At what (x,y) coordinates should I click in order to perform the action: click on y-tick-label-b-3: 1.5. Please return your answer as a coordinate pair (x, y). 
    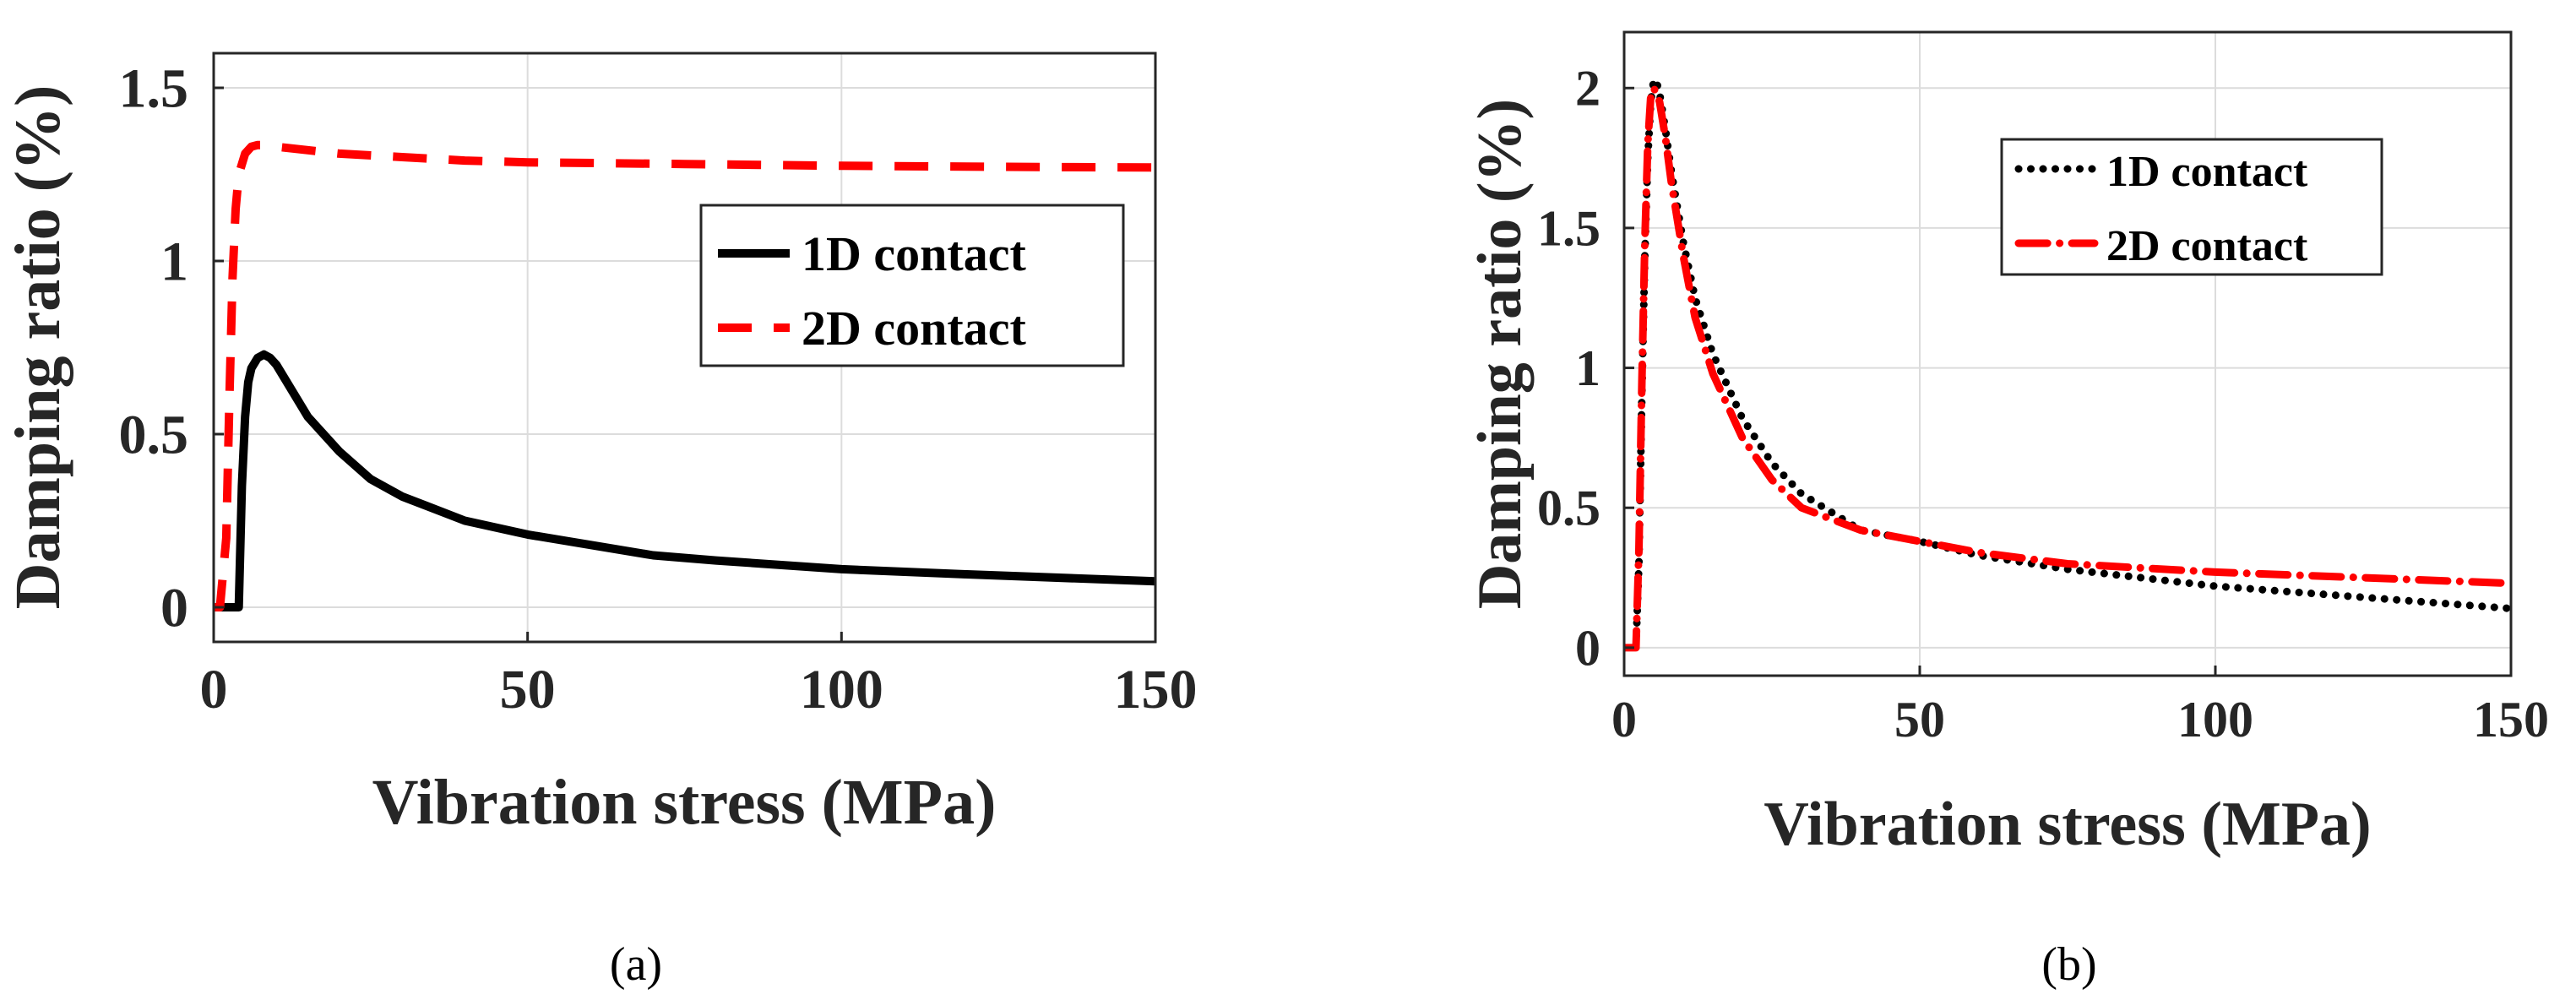
    Looking at the image, I should click on (1568, 228).